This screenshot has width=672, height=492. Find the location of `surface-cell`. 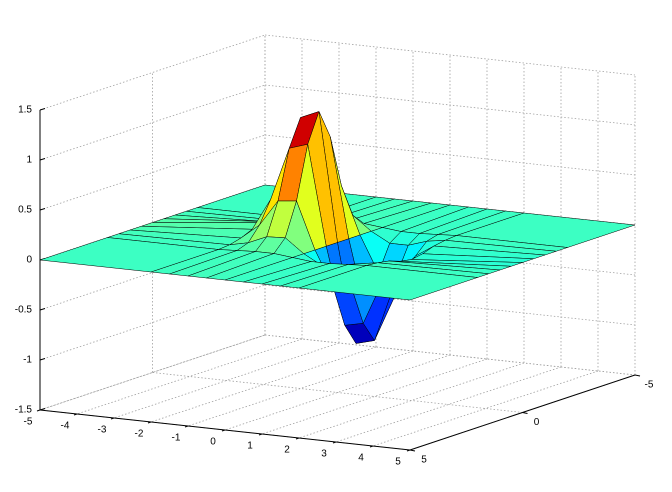

surface-cell is located at coordinates (388, 283).